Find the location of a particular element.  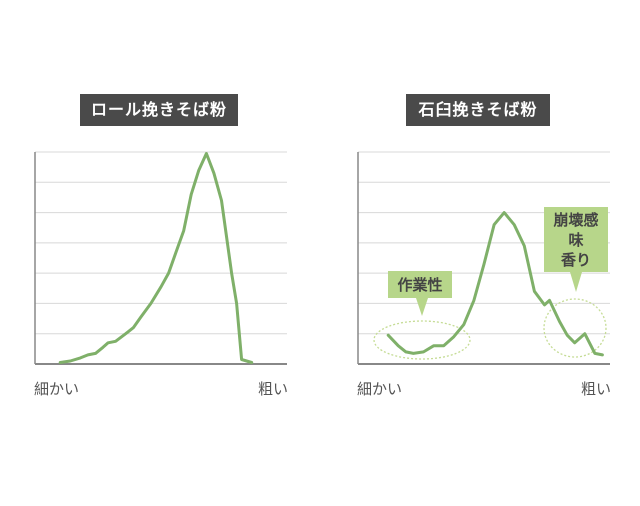

right-xmin-label: 細かい is located at coordinates (379, 389).